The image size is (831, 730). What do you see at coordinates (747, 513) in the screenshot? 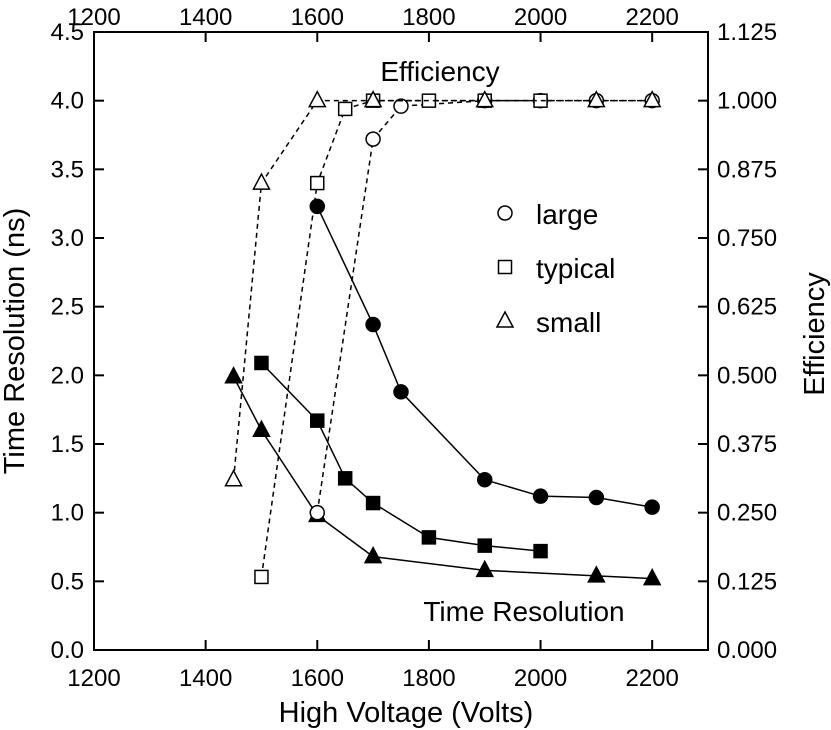
I see `y-right-tick-label: 0.250` at bounding box center [747, 513].